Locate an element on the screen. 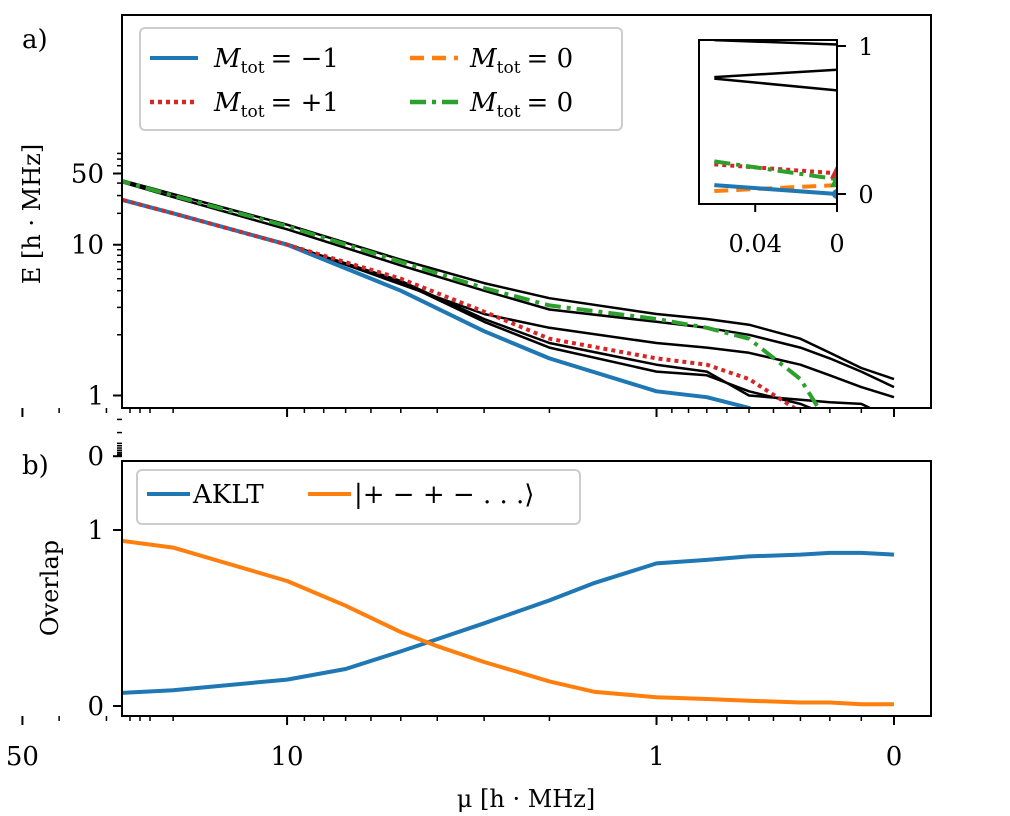  panel-b-legend-box is located at coordinates (358, 497).